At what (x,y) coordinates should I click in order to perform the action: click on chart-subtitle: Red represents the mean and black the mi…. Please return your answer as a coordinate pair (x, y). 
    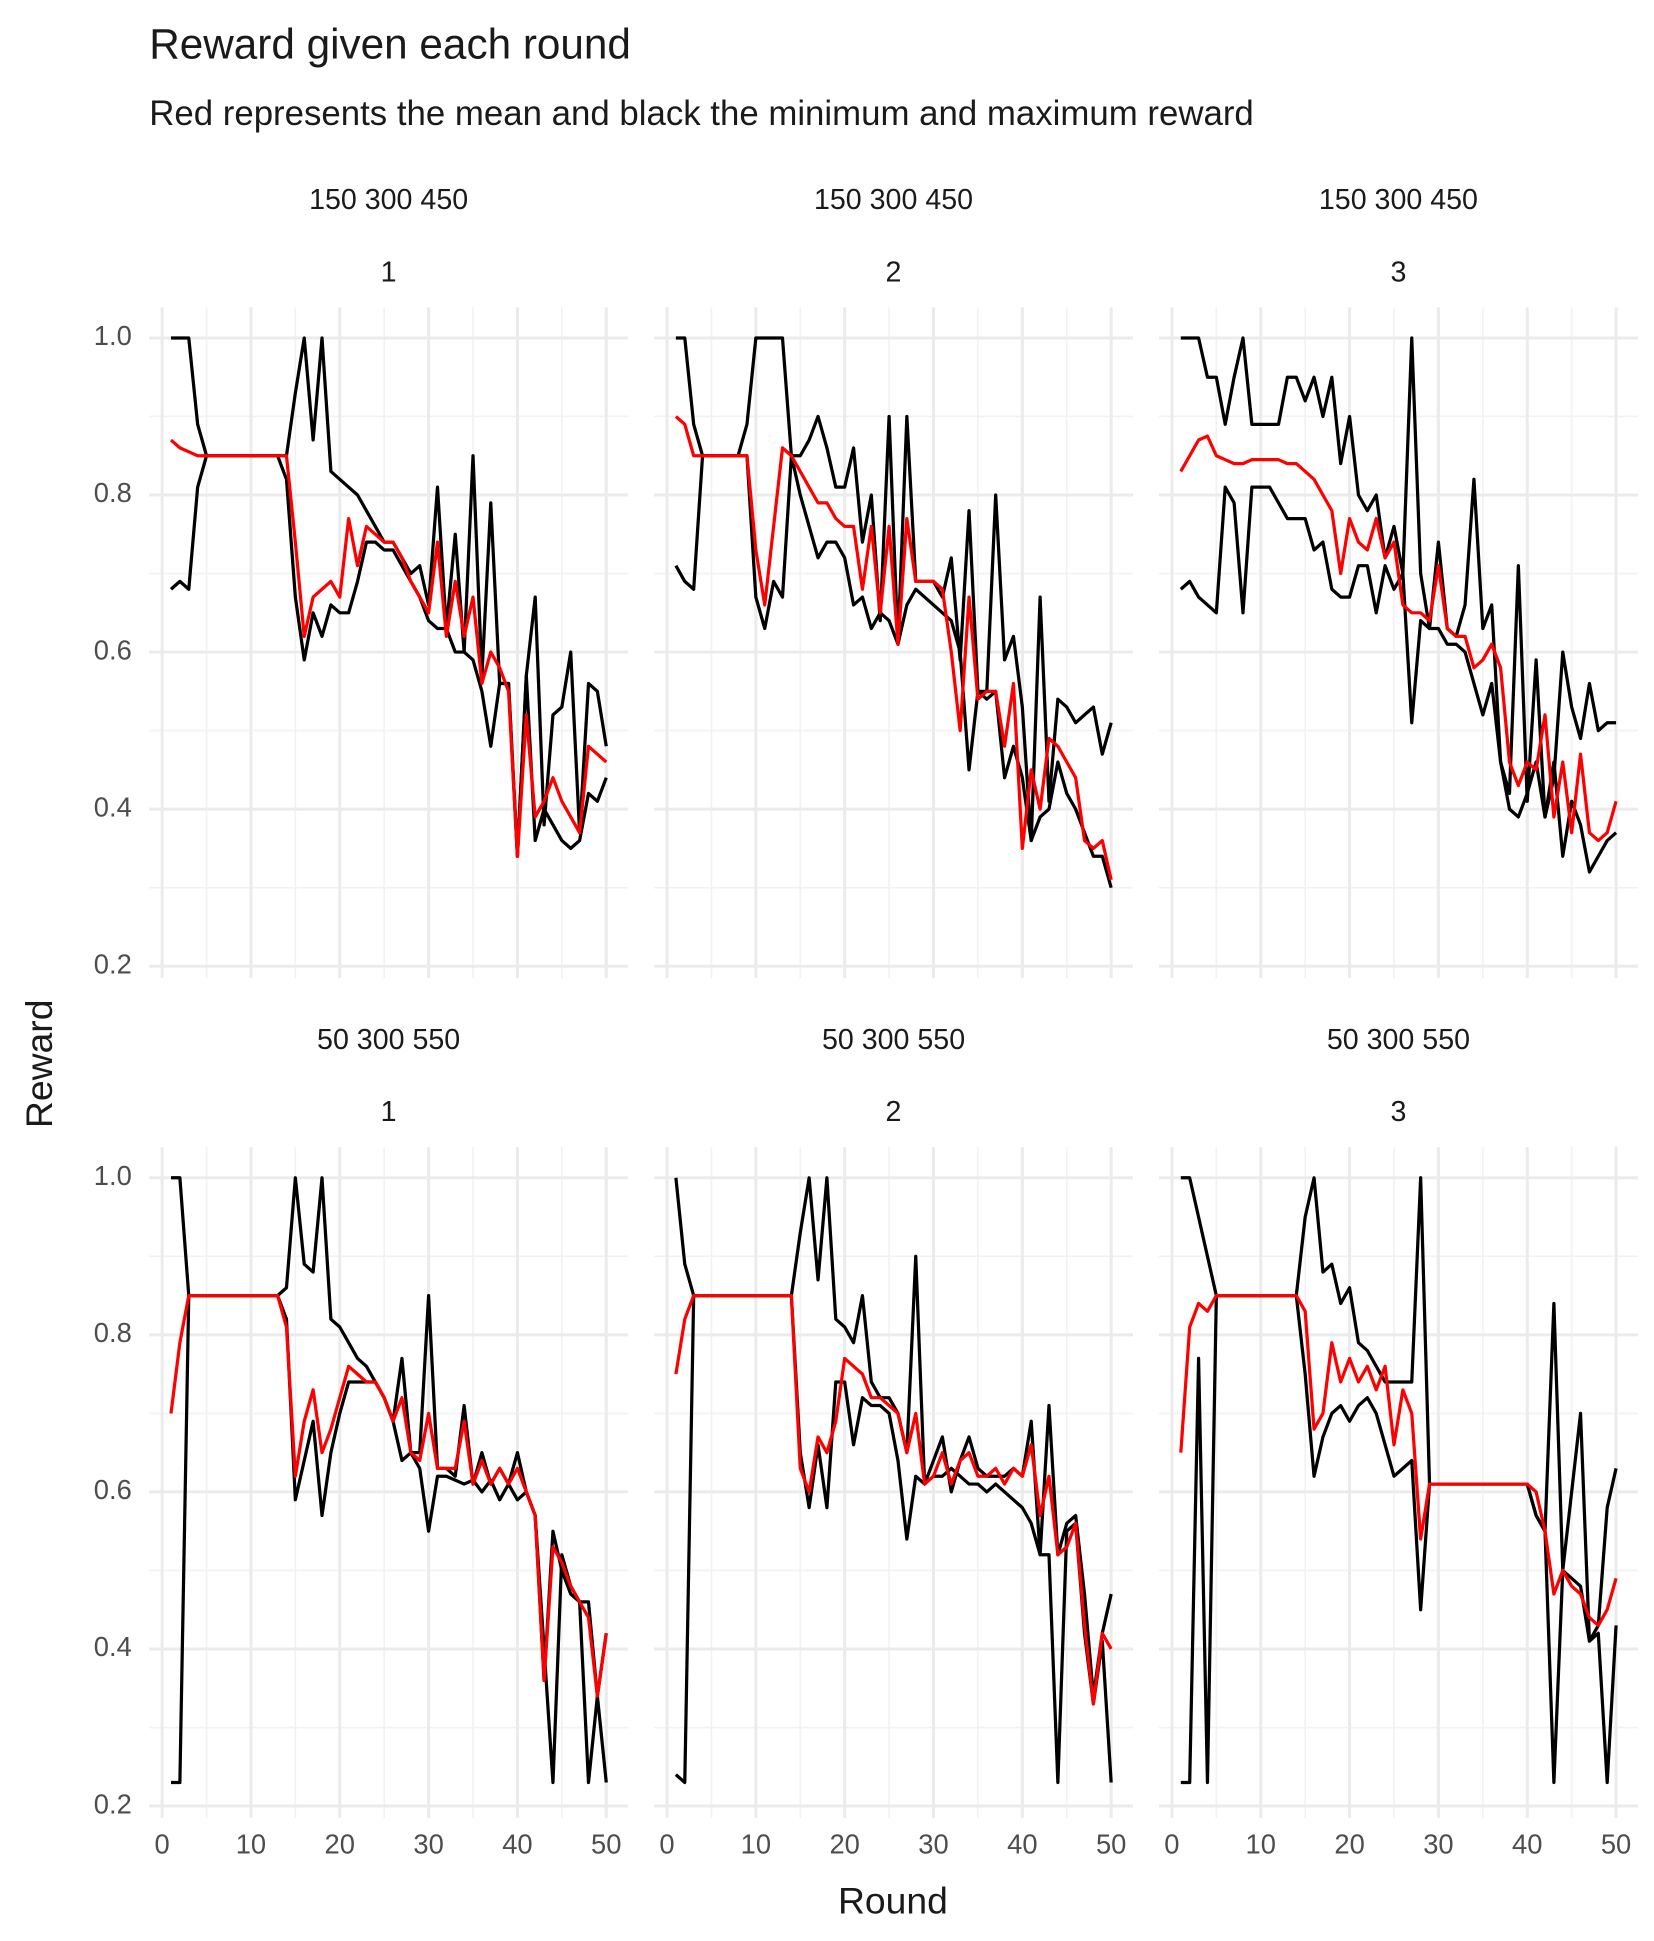
    Looking at the image, I should click on (701, 113).